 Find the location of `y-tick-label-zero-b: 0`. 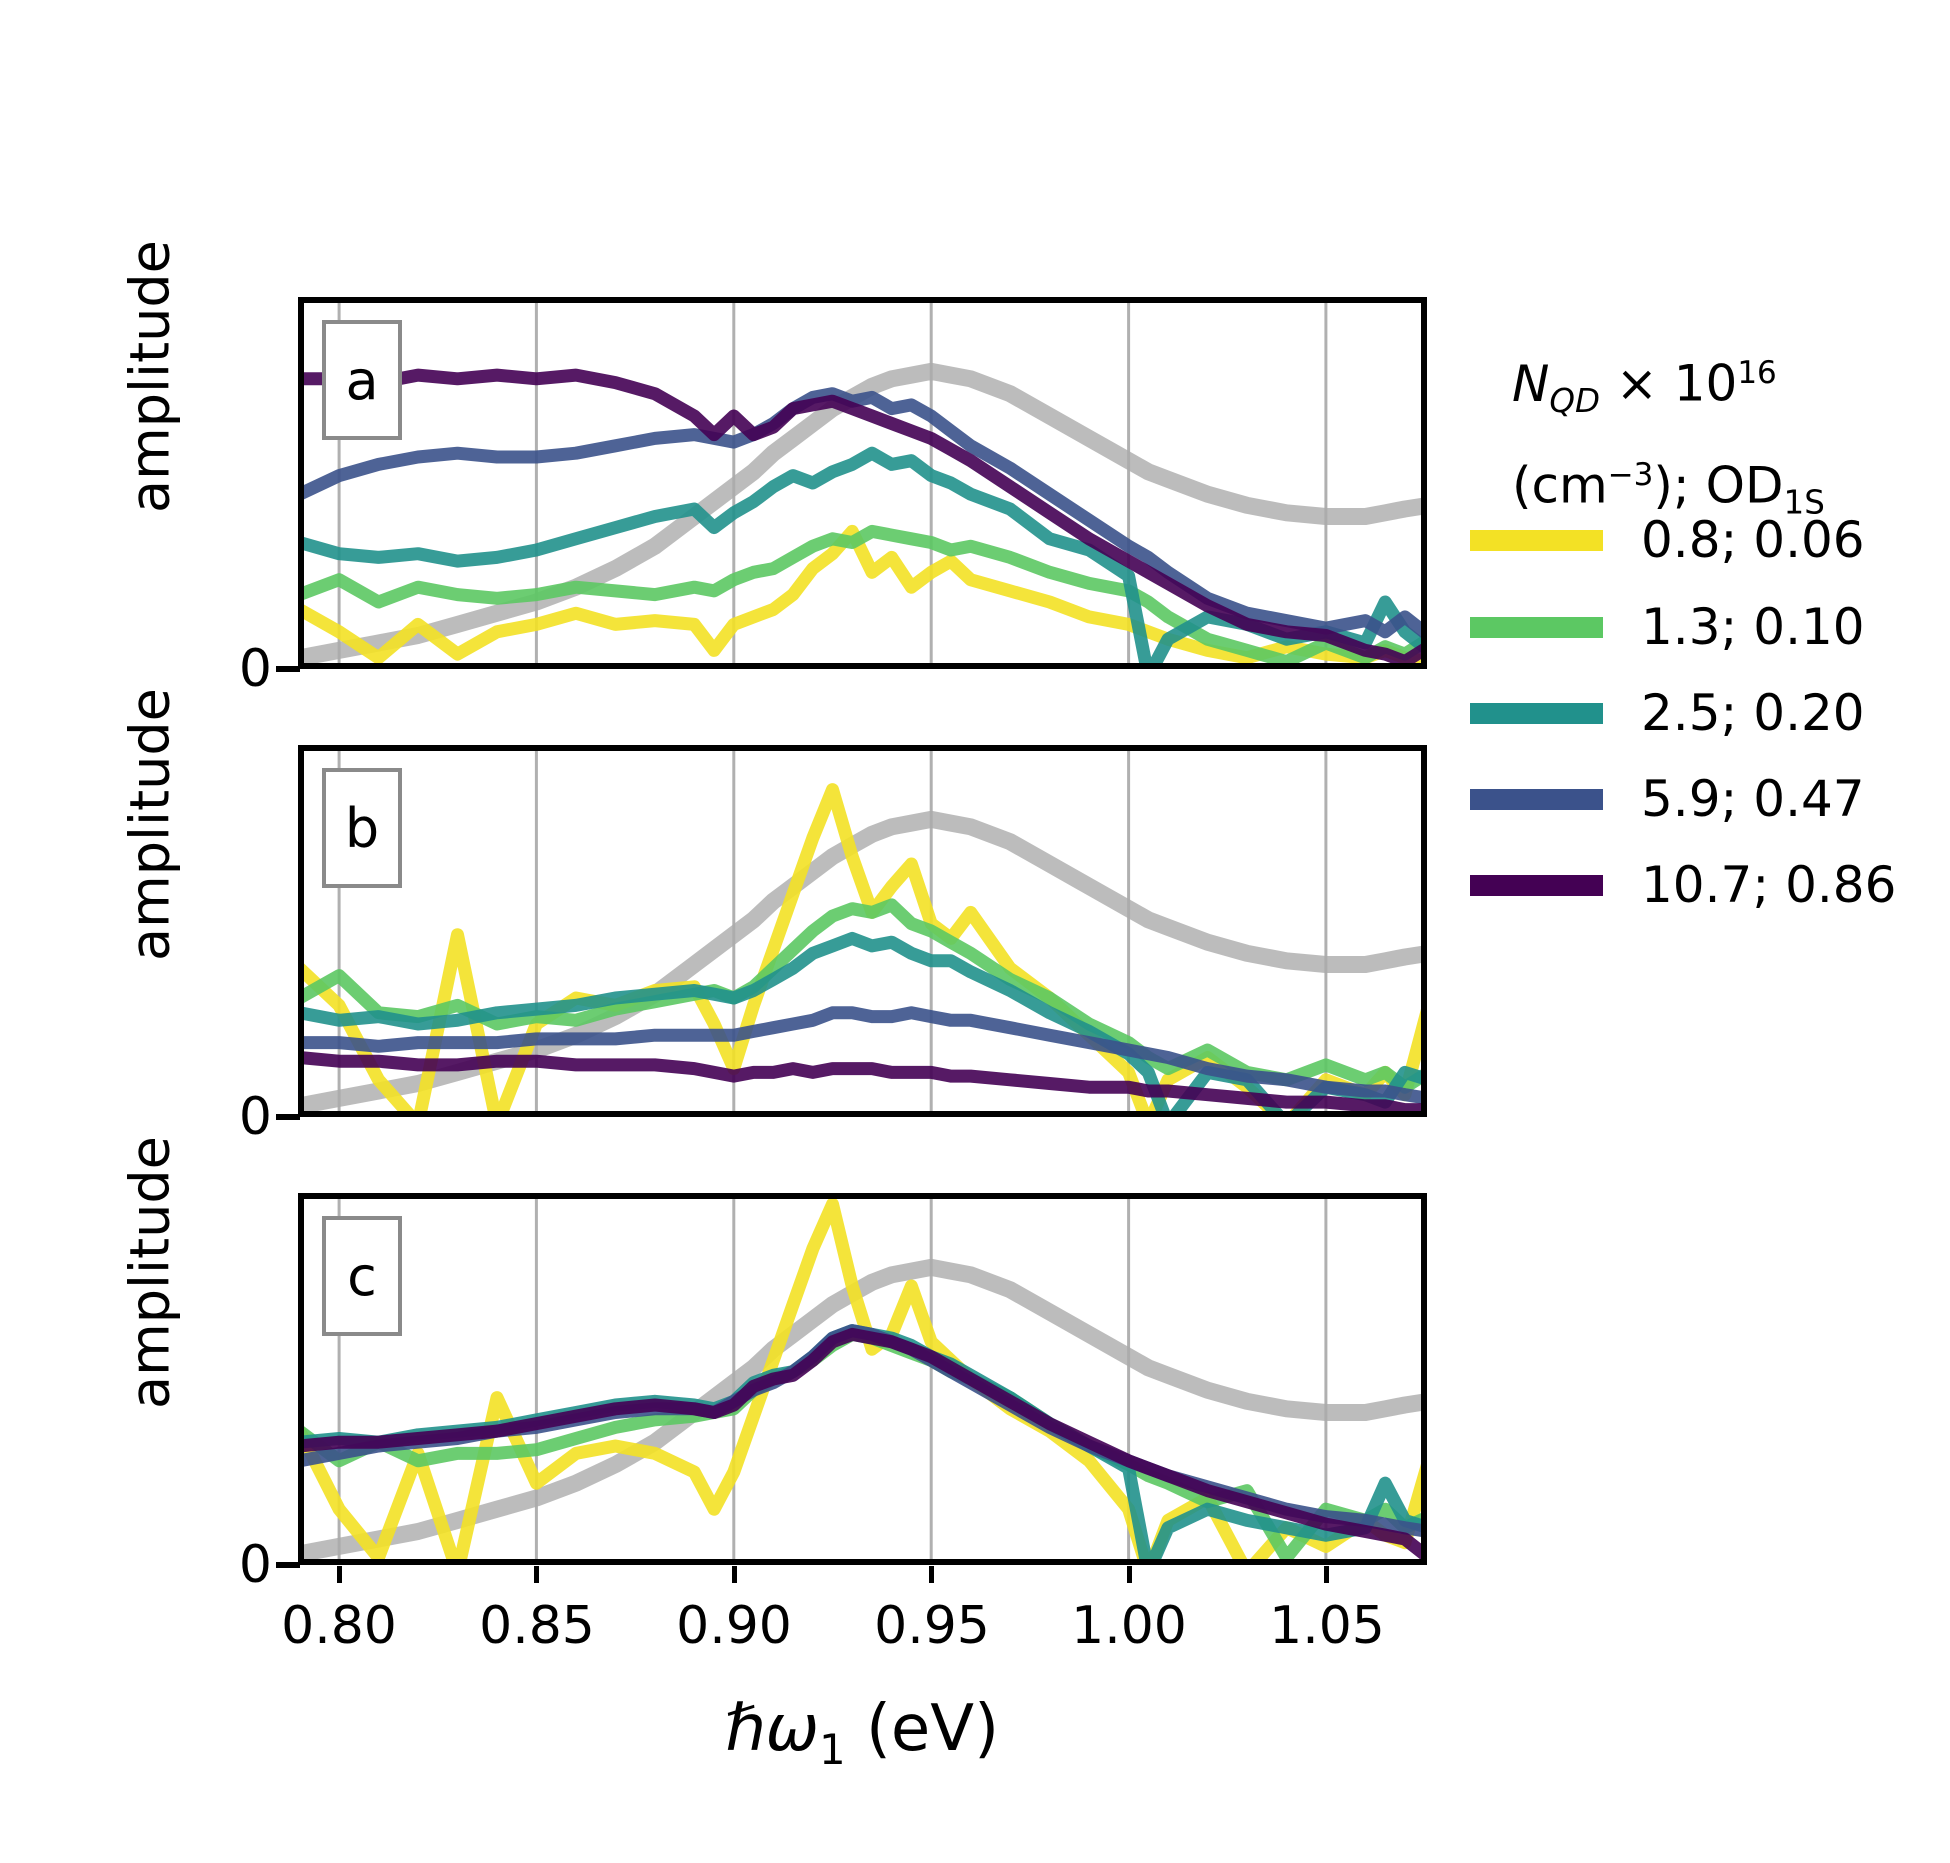

y-tick-label-zero-b: 0 is located at coordinates (255, 1117).